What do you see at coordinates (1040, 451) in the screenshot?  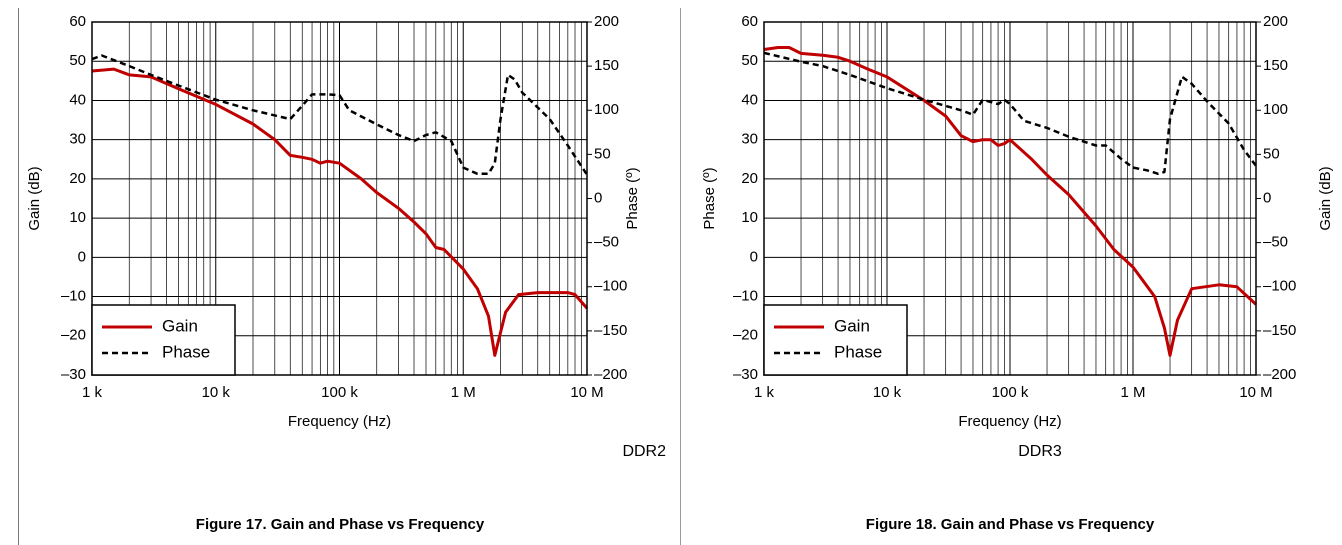 I see `annotation: DDR3` at bounding box center [1040, 451].